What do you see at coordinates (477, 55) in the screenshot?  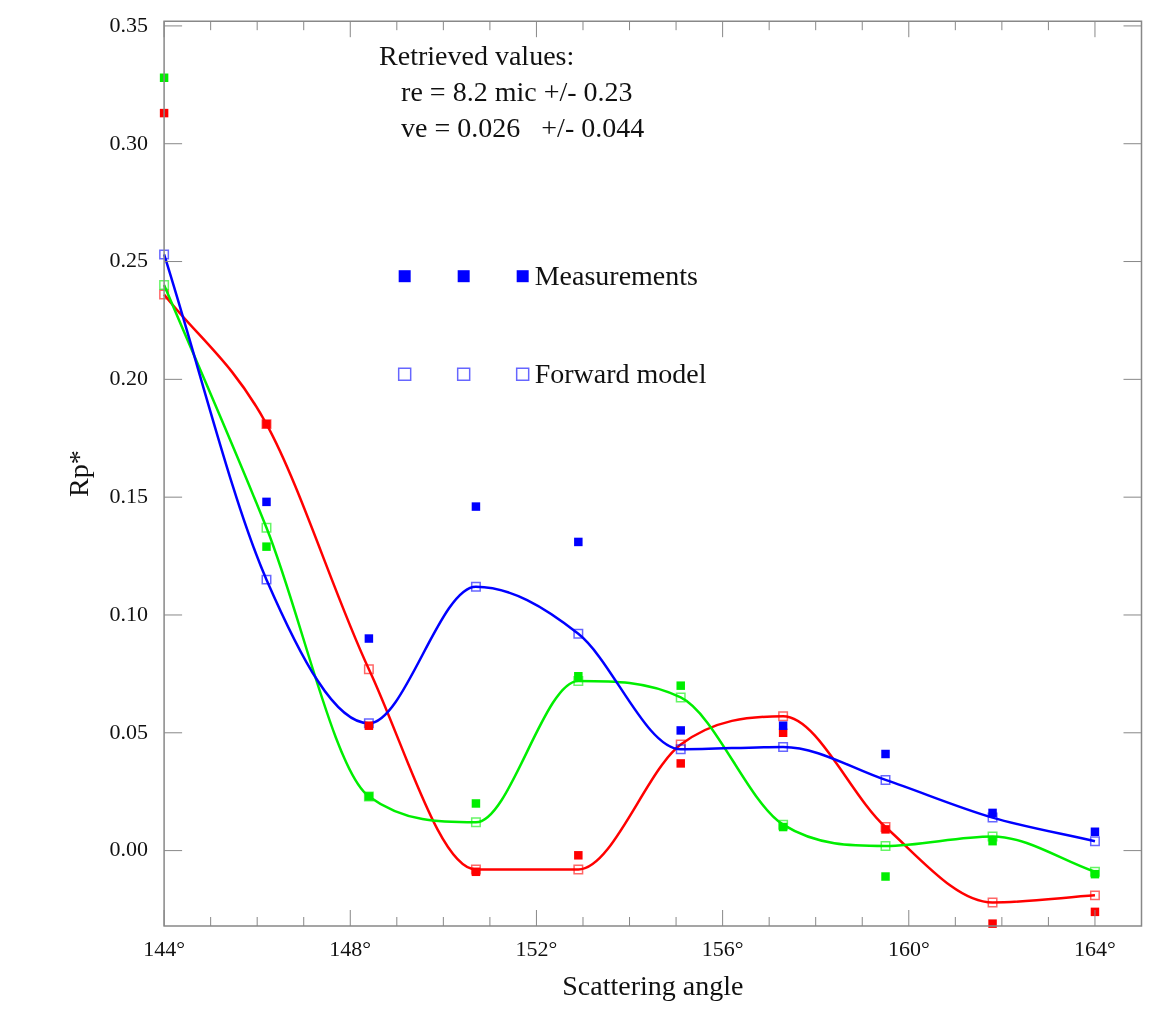 I see `annotation: Retrieved values:` at bounding box center [477, 55].